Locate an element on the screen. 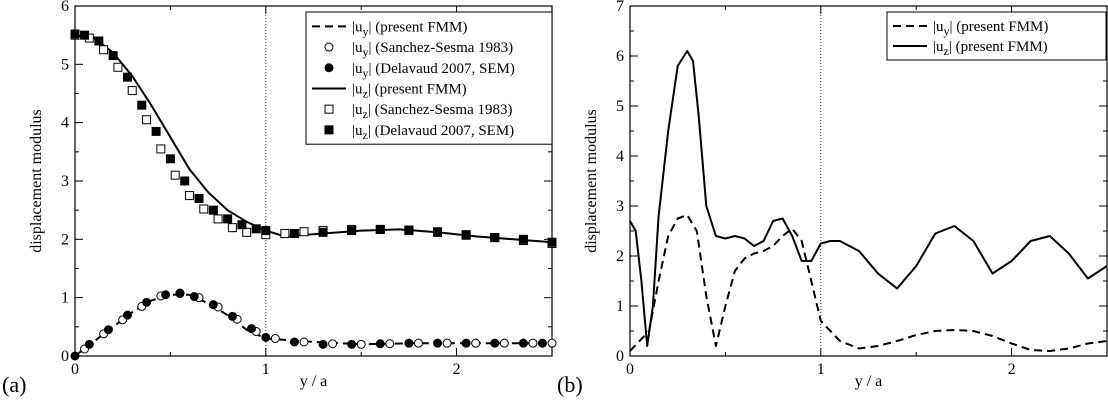 The height and width of the screenshot is (407, 1108). y-tick-label: 7 is located at coordinates (620, 7).